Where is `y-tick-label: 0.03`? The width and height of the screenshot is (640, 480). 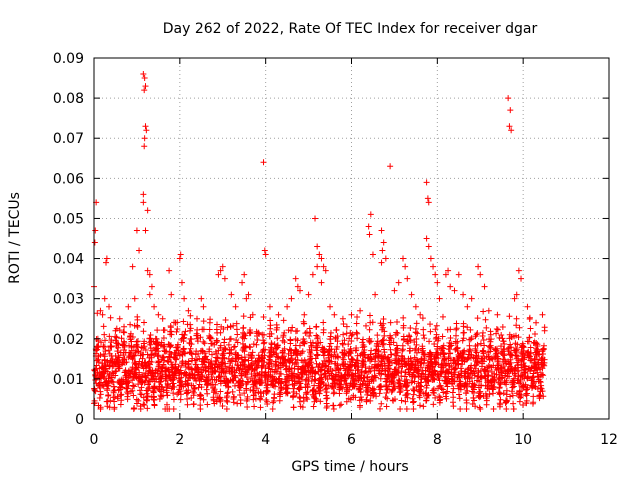
y-tick-label: 0.03 is located at coordinates (68, 300).